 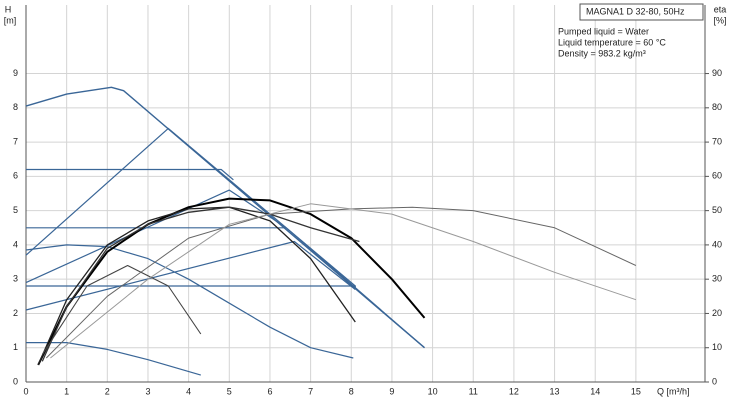 What do you see at coordinates (15, 176) in the screenshot?
I see `y-tick-label: 6` at bounding box center [15, 176].